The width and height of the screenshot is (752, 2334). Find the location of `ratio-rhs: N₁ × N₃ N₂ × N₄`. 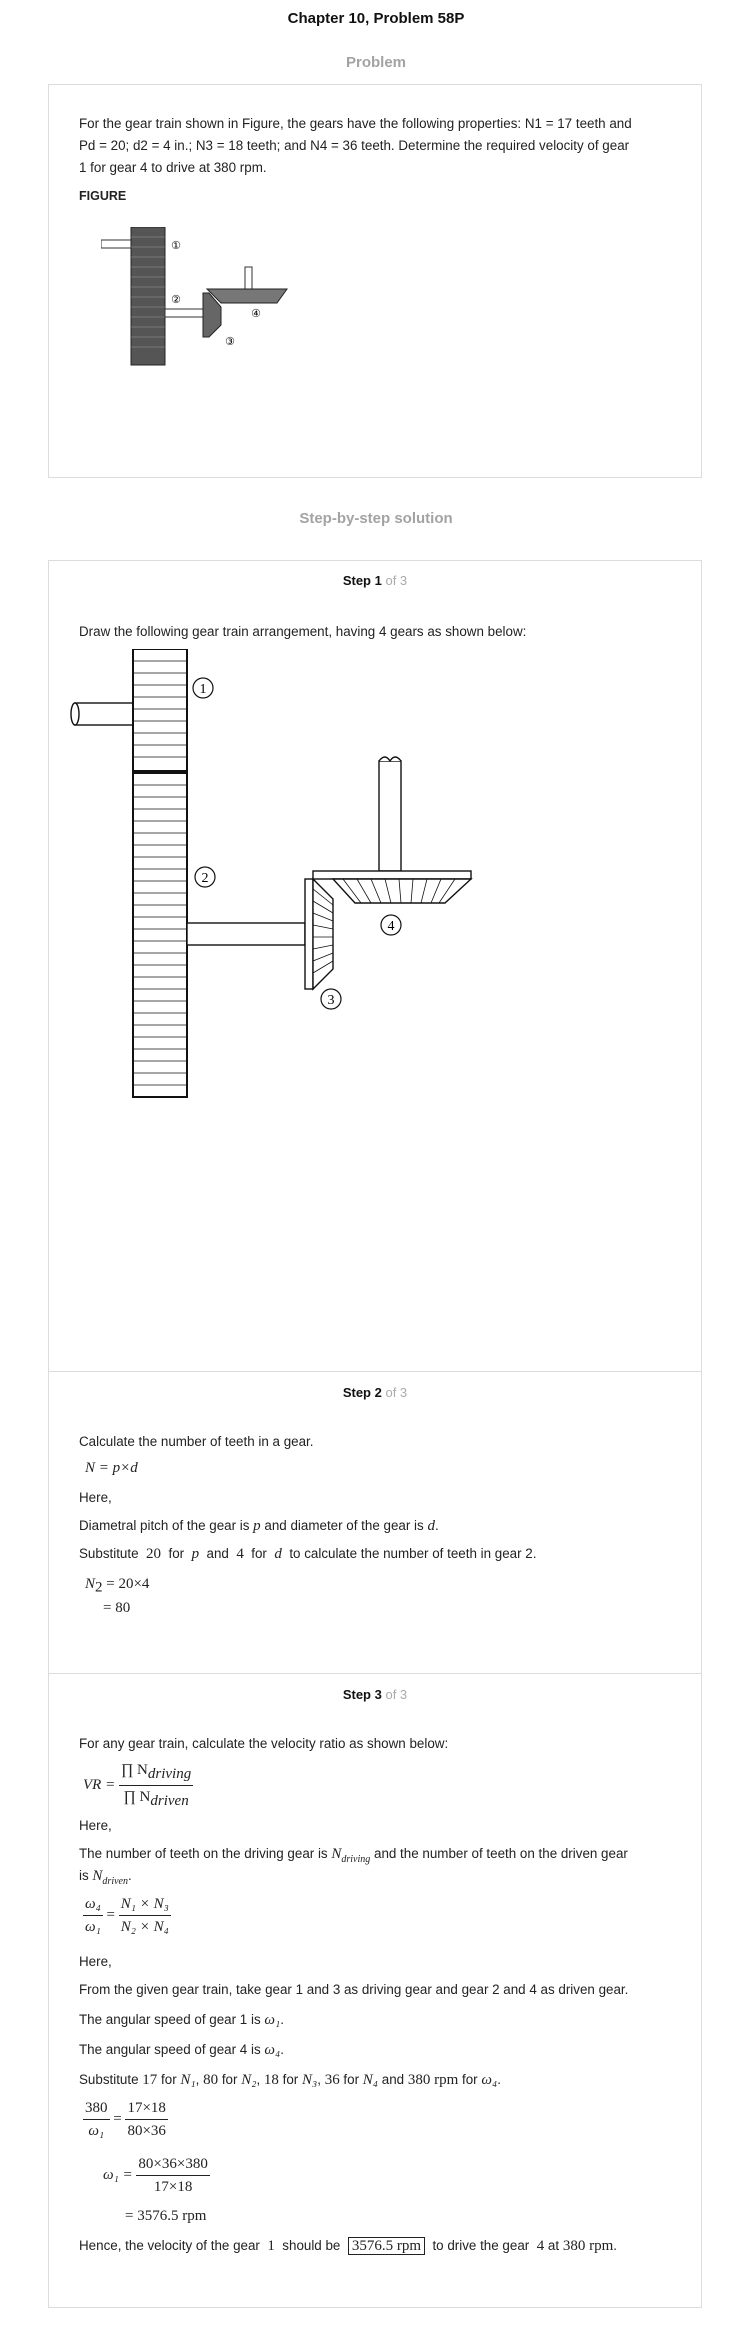

ratio-rhs: N₁ × N₃ N₂ × N₄ is located at coordinates (144, 1915).